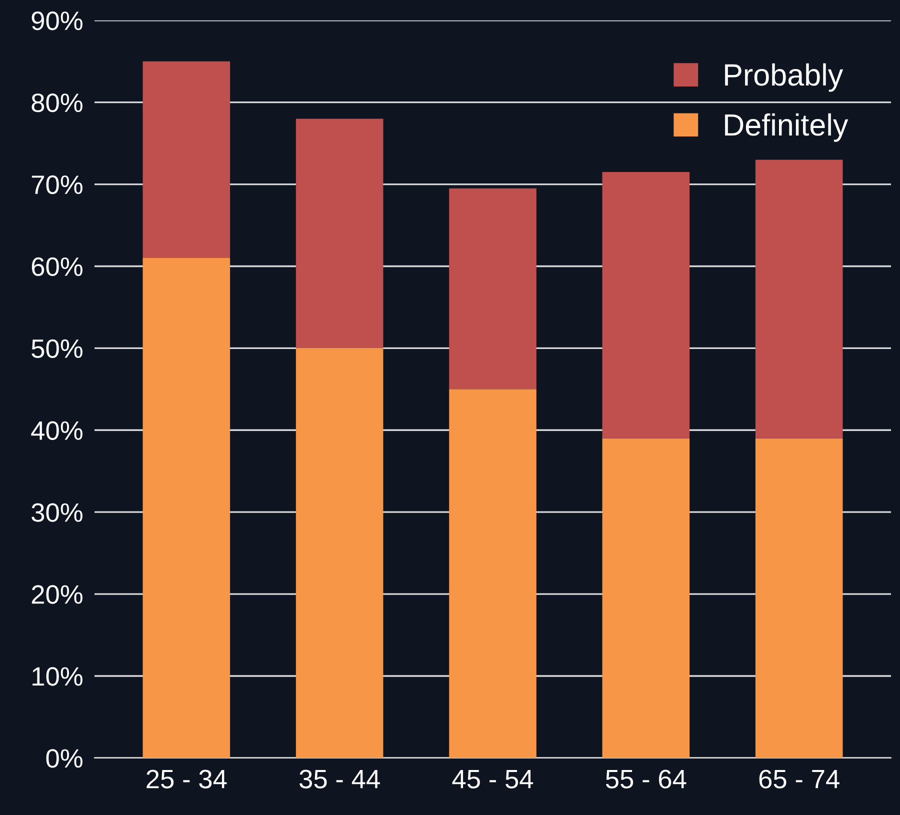 The image size is (900, 815). I want to click on y-tick-label: 30%, so click(57, 512).